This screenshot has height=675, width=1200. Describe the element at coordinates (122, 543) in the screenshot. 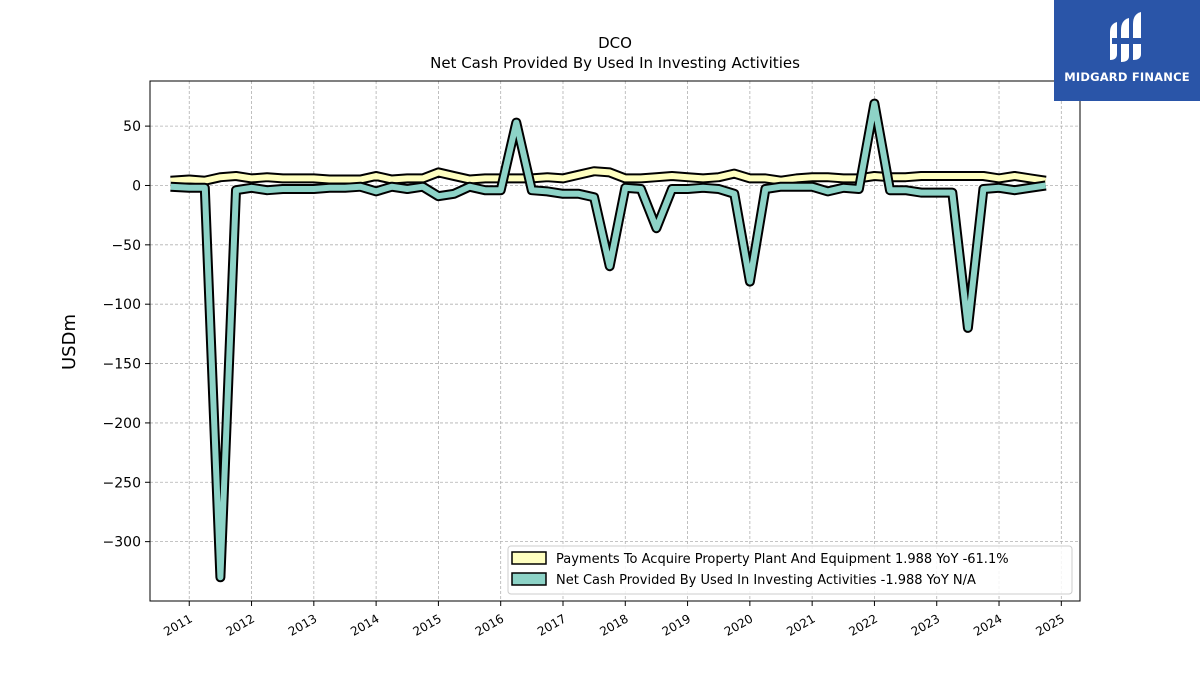

I see `y-tick-label: −300` at that location.